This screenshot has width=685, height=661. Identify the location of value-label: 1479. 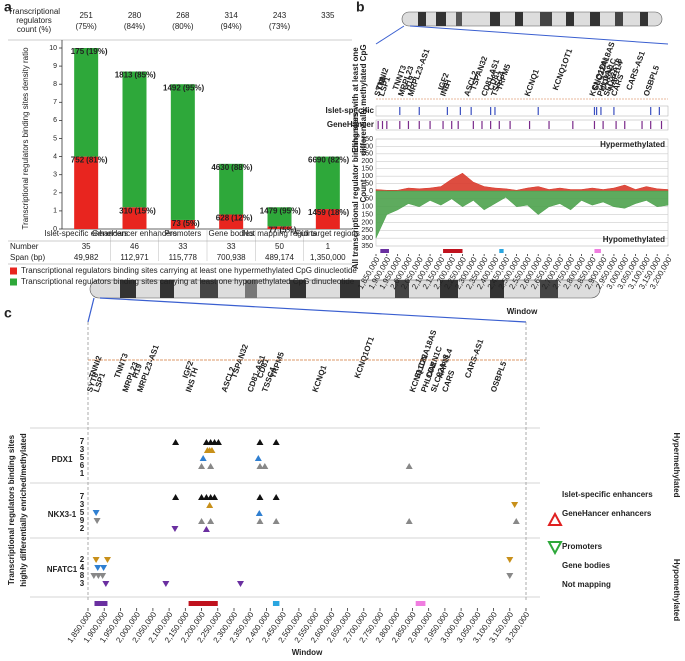
(269, 210).